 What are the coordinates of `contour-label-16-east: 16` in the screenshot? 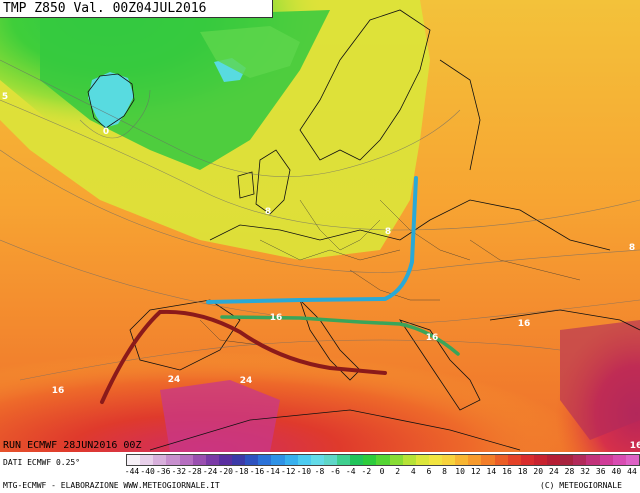 It's located at (635, 446).